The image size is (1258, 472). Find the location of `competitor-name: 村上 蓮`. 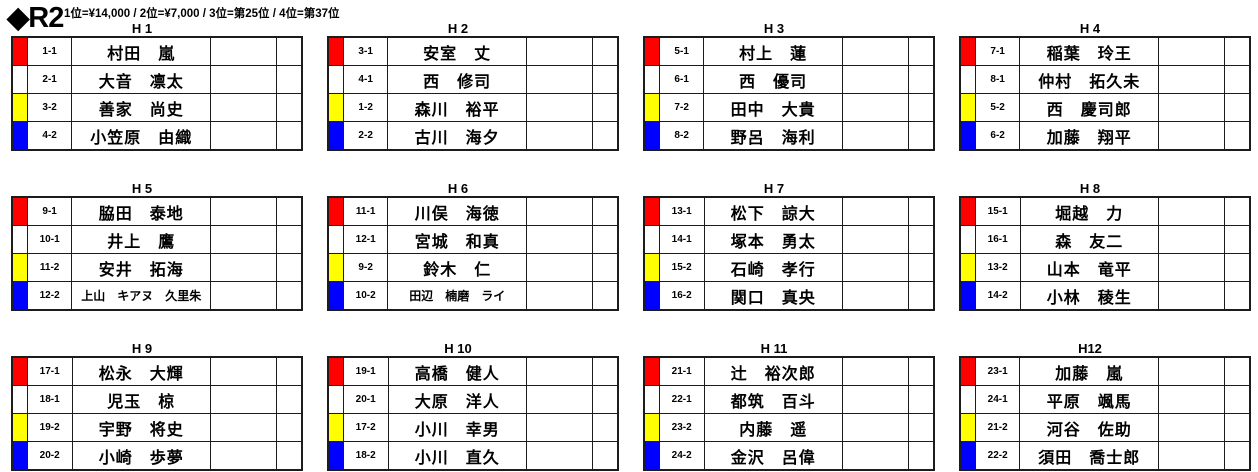

competitor-name: 村上 蓮 is located at coordinates (773, 51).